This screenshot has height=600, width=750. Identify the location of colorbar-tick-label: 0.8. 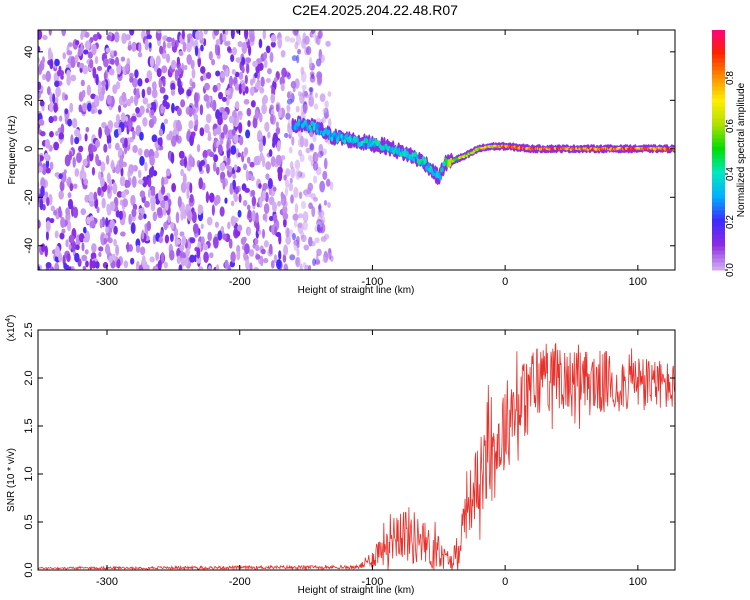
(730, 78).